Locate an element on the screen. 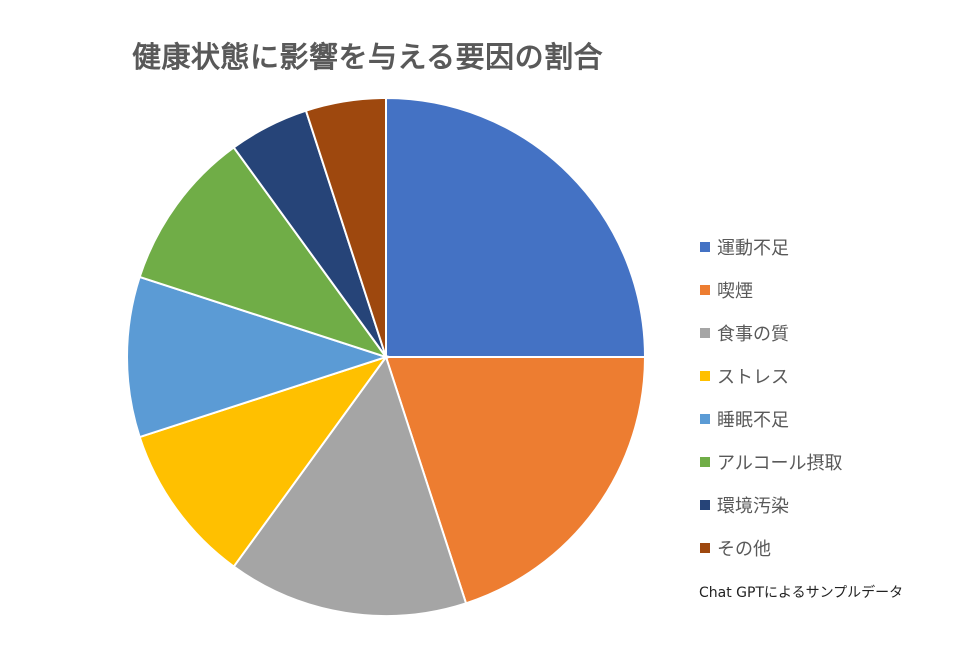 This screenshot has height=663, width=980. source-footnote: Chat GPTによるサンプルデータ is located at coordinates (801, 593).